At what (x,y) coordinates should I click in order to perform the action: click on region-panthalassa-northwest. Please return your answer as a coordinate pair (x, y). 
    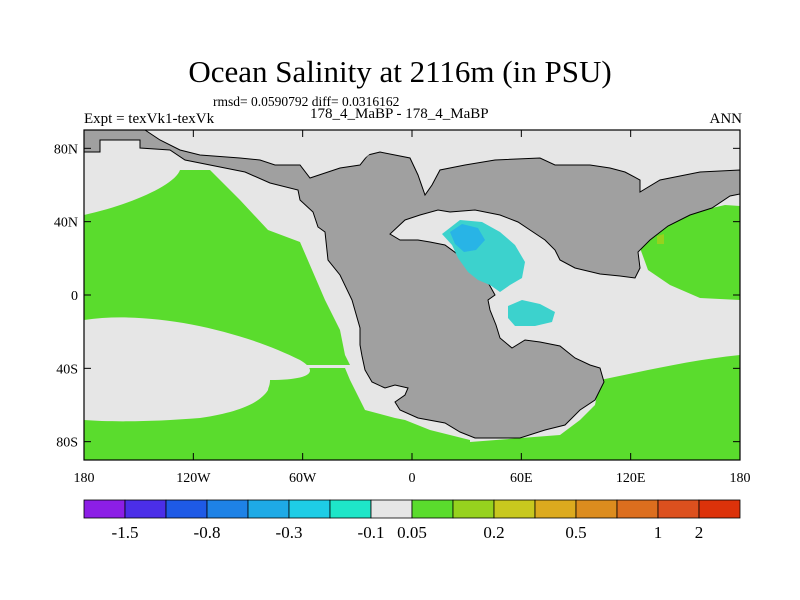
    Looking at the image, I should click on (130, 188).